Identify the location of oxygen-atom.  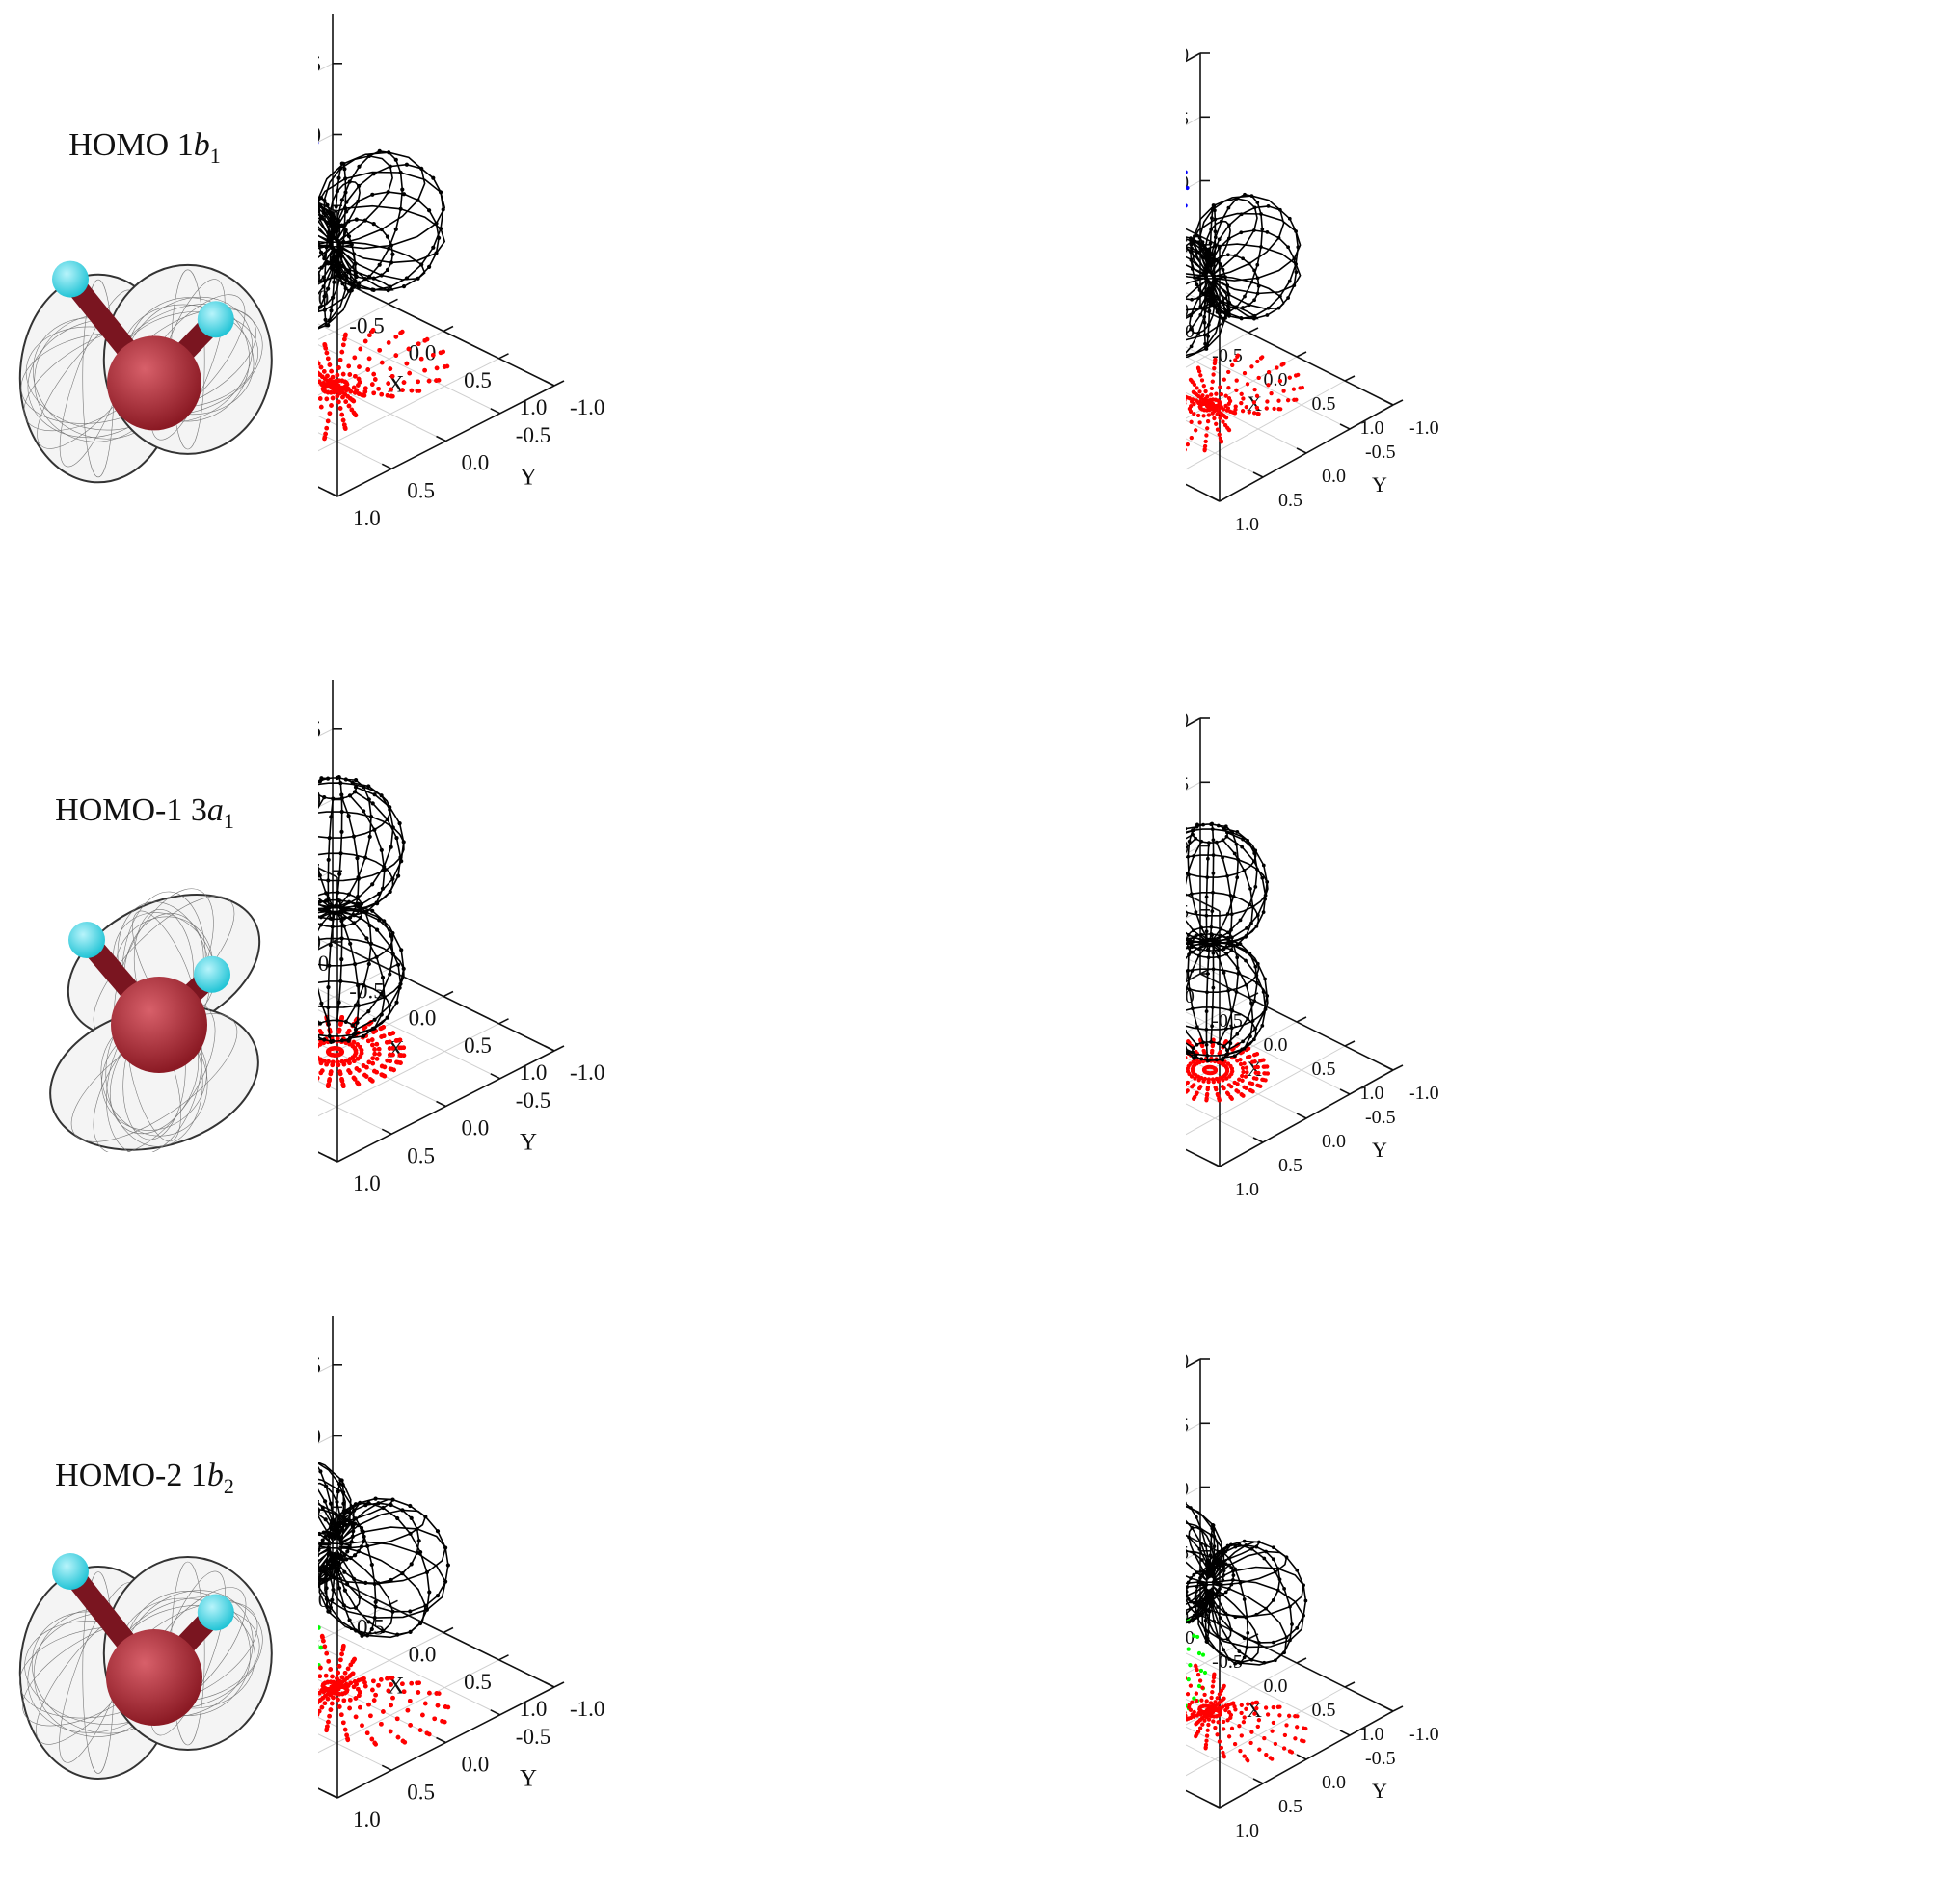
(159, 1025).